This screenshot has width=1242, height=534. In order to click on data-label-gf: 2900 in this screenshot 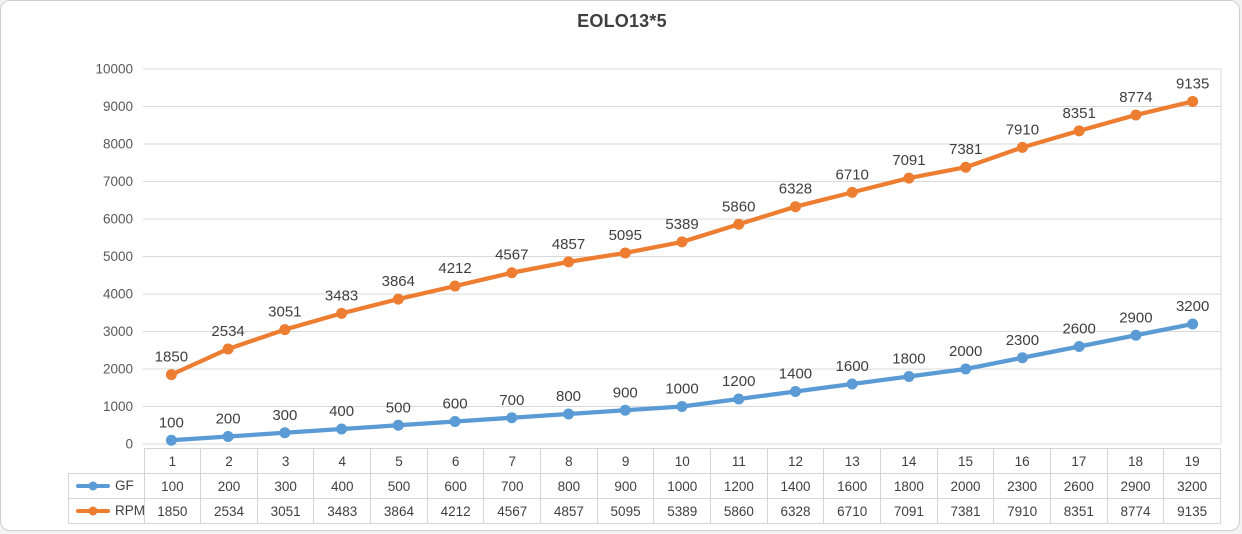, I will do `click(1135, 317)`.